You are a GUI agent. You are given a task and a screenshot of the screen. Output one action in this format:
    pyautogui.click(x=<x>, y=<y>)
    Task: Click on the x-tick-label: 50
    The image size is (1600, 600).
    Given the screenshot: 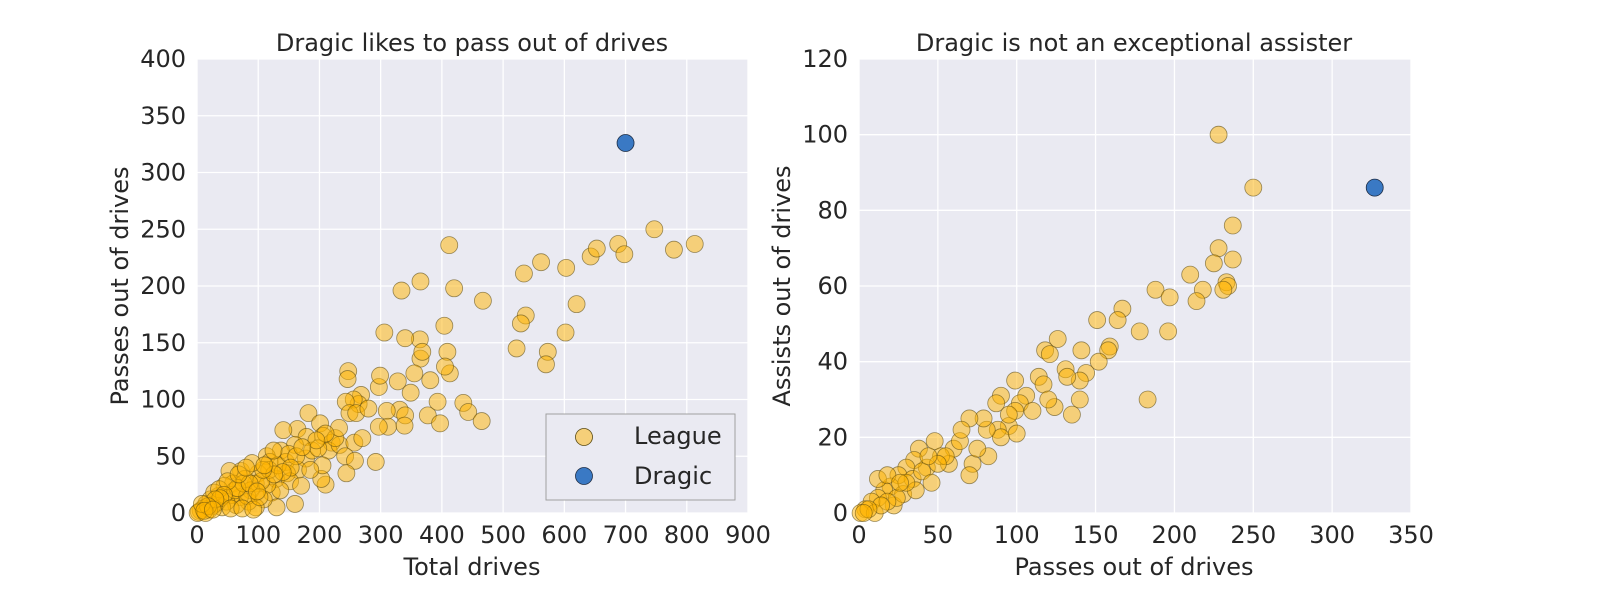 What is the action you would take?
    pyautogui.click(x=938, y=535)
    